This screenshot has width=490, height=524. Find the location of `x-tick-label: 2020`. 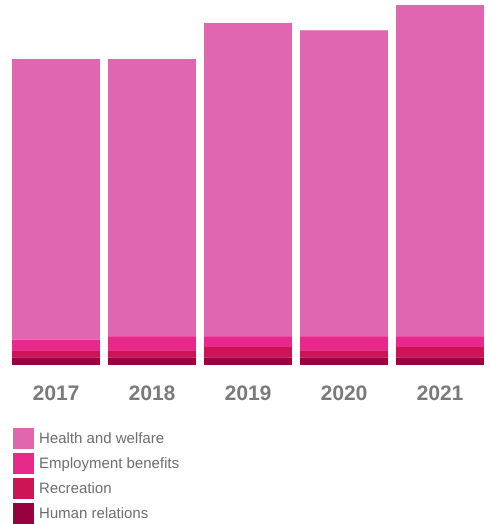

x-tick-label: 2020 is located at coordinates (344, 393).